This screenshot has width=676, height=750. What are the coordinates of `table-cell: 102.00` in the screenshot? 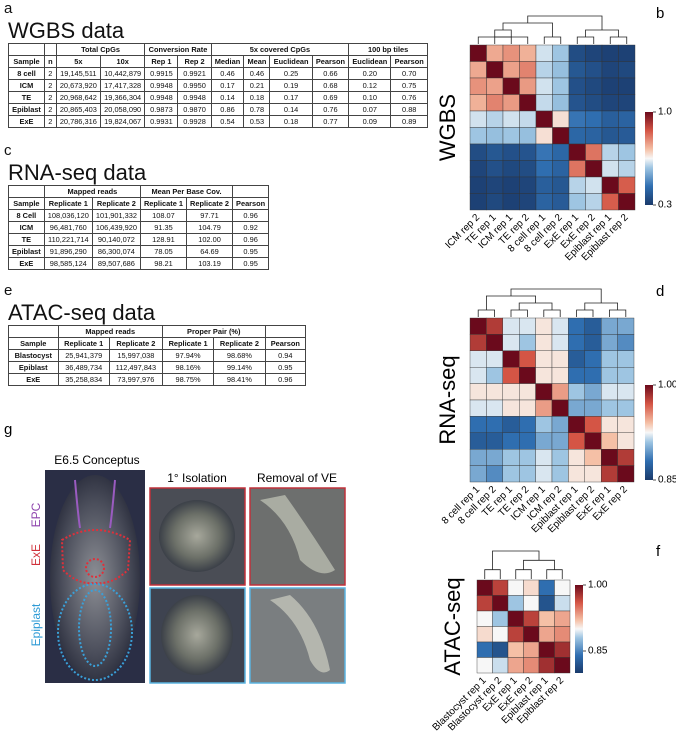 It's located at (209, 239).